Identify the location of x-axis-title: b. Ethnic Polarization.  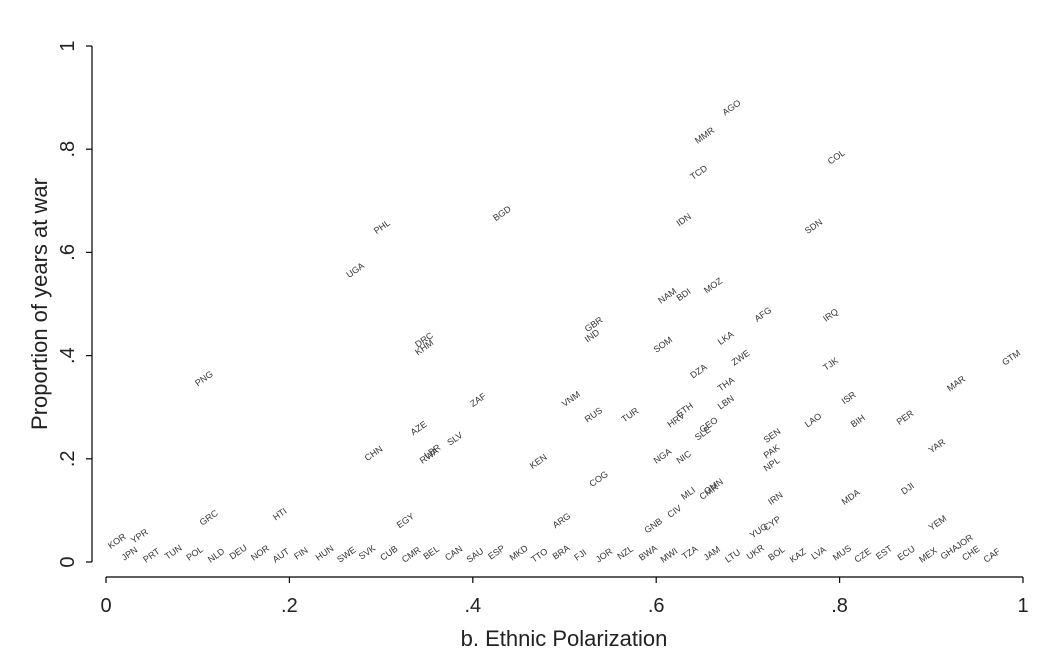
(564, 638).